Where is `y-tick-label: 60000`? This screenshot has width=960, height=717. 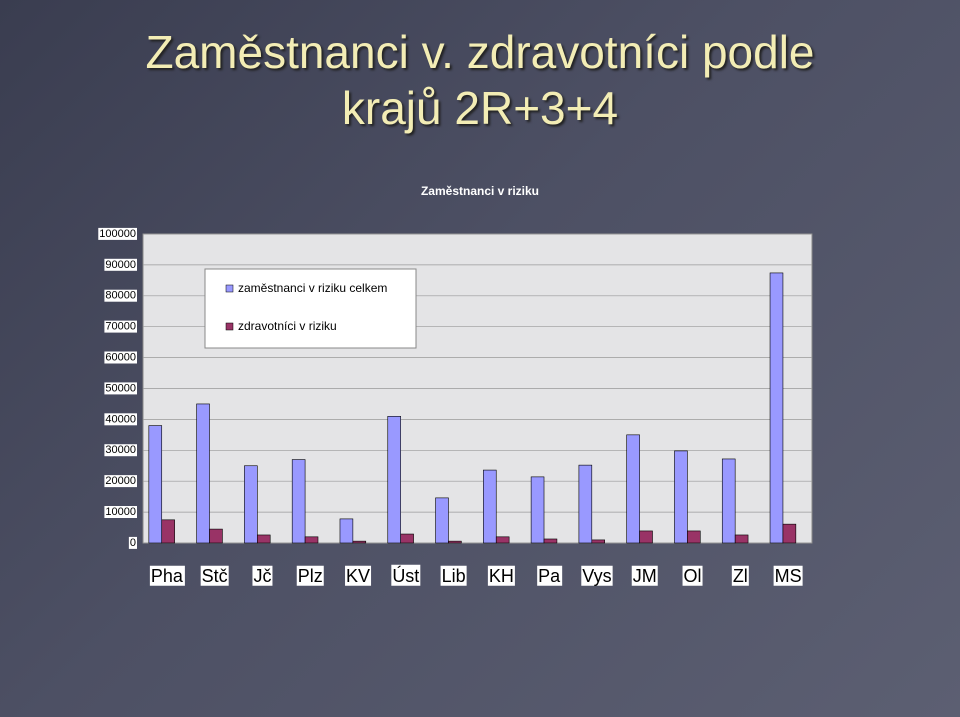
y-tick-label: 60000 is located at coordinates (120, 358).